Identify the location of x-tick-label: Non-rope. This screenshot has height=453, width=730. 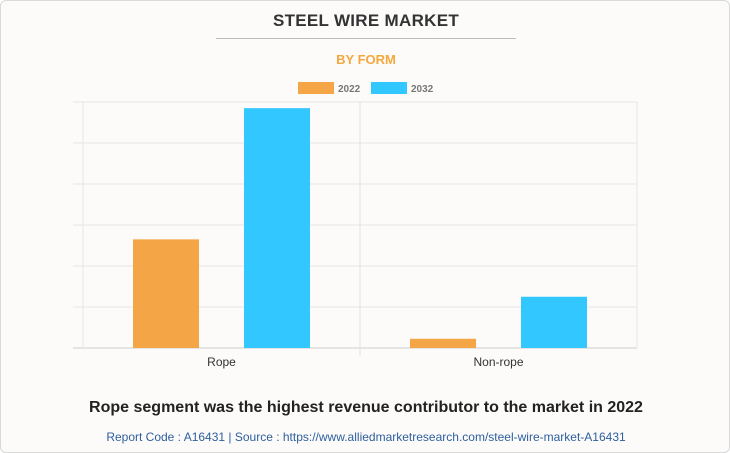
(498, 362).